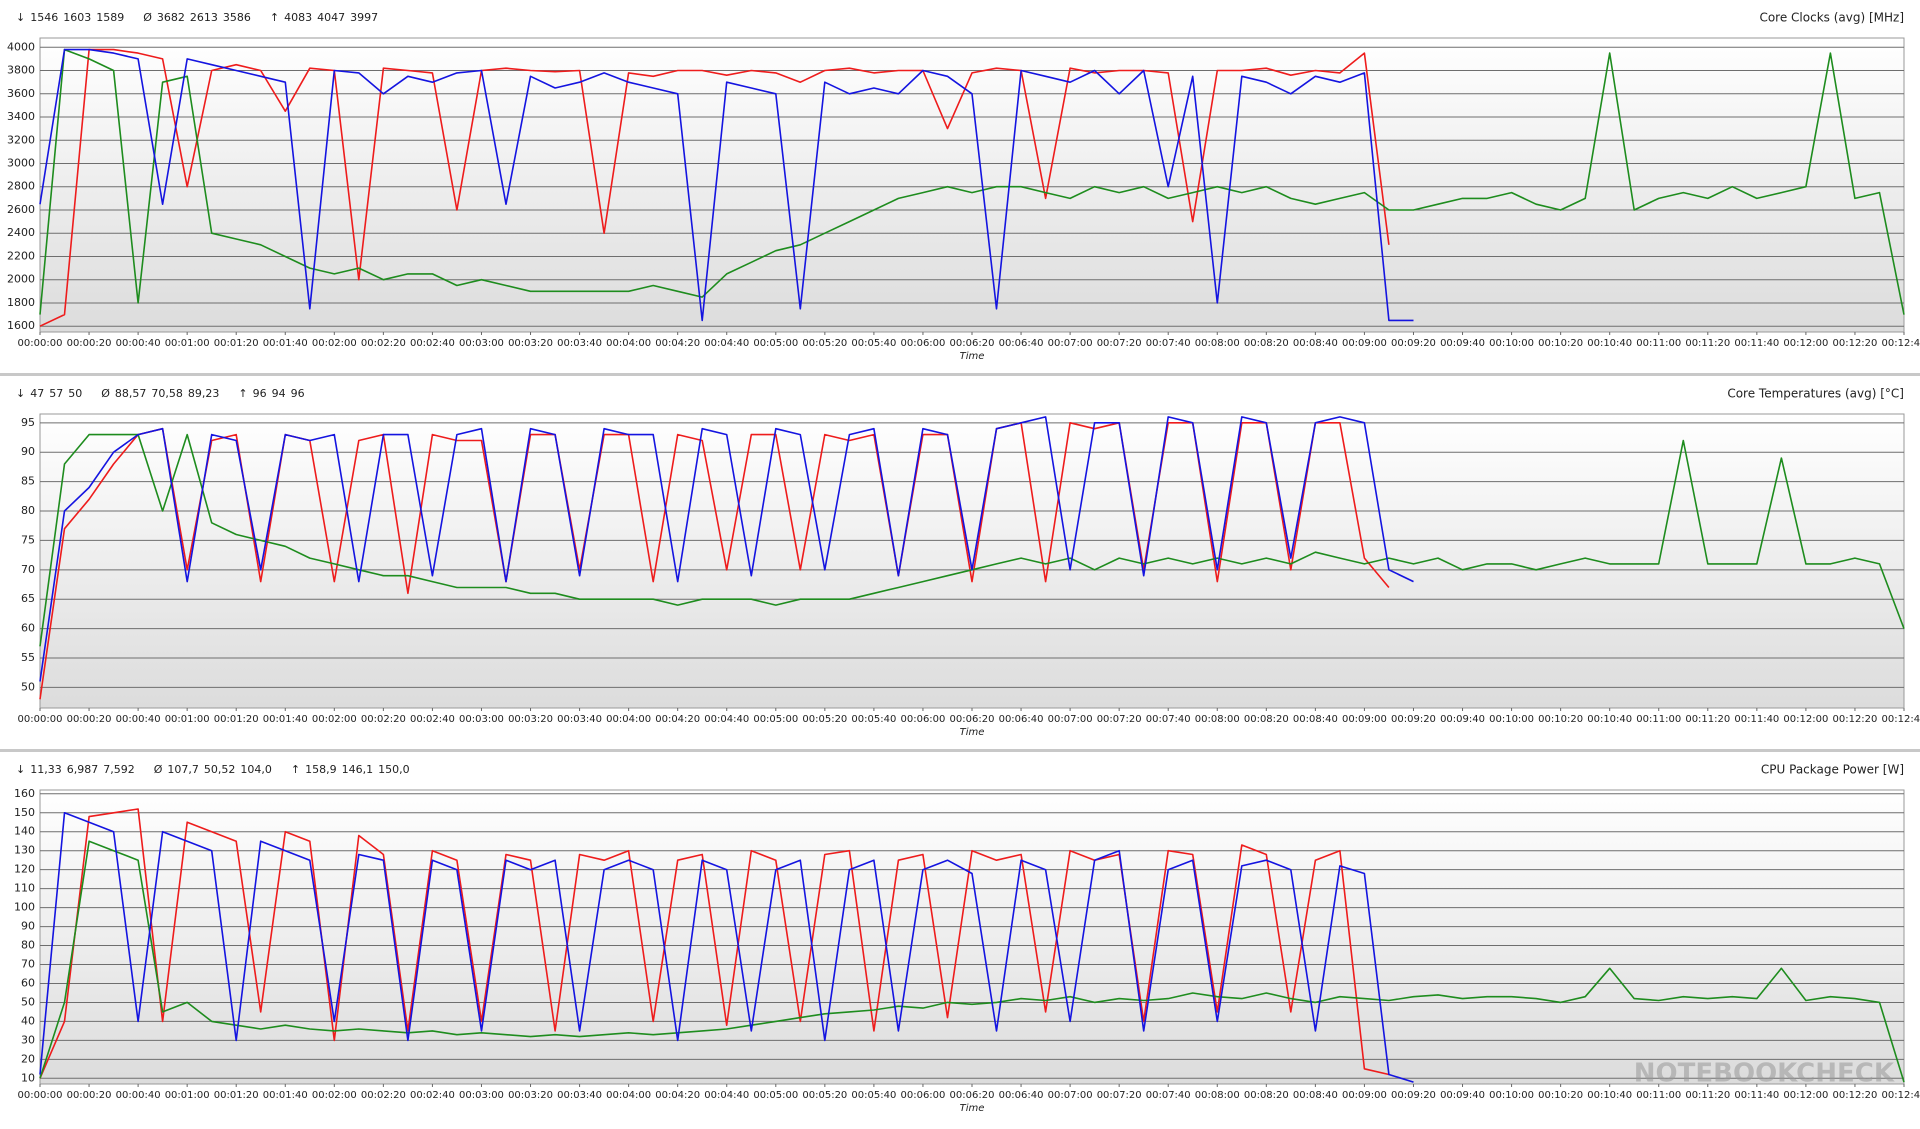 This screenshot has height=1129, width=1920. What do you see at coordinates (21, 279) in the screenshot?
I see `y-tick-label: 2000` at bounding box center [21, 279].